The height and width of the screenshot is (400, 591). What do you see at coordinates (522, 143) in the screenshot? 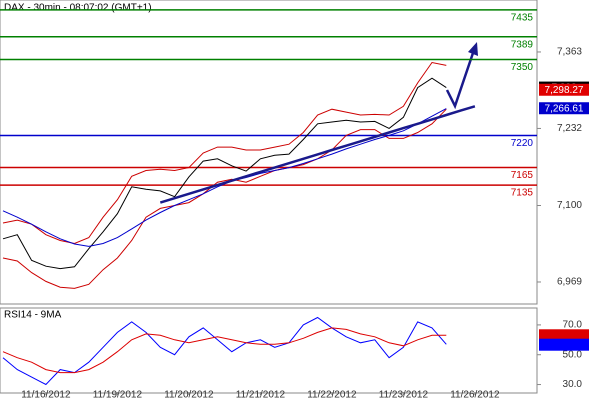
I see `level-label: 7220` at bounding box center [522, 143].